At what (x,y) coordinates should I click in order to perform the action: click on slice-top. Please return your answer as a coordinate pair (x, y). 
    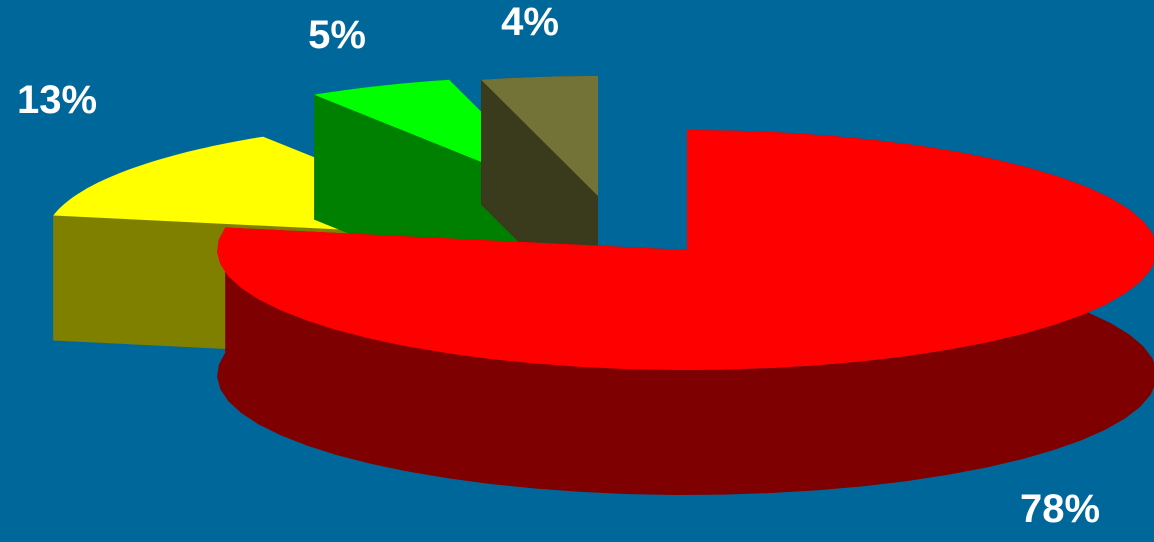
    Looking at the image, I should click on (539, 136).